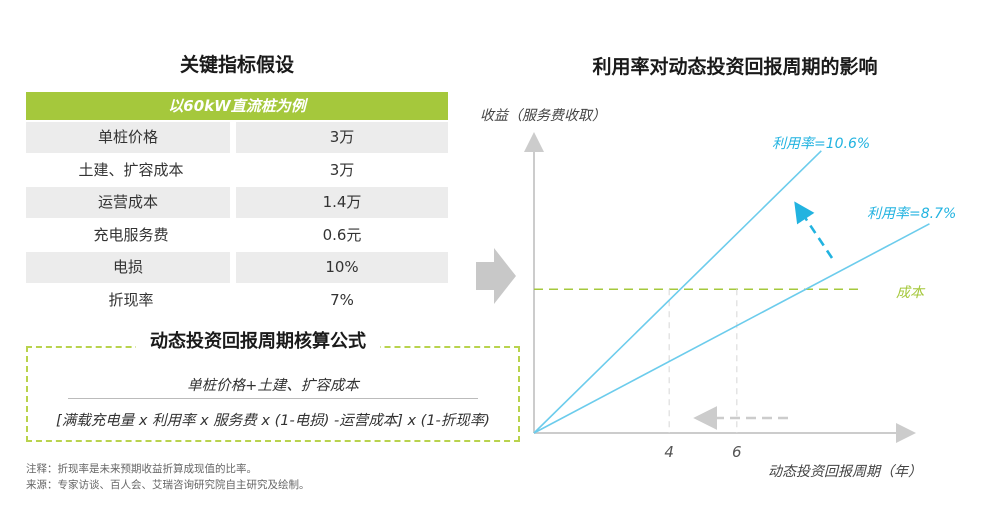  I want to click on y-axis-label: 收益（服务费收取）, so click(543, 116).